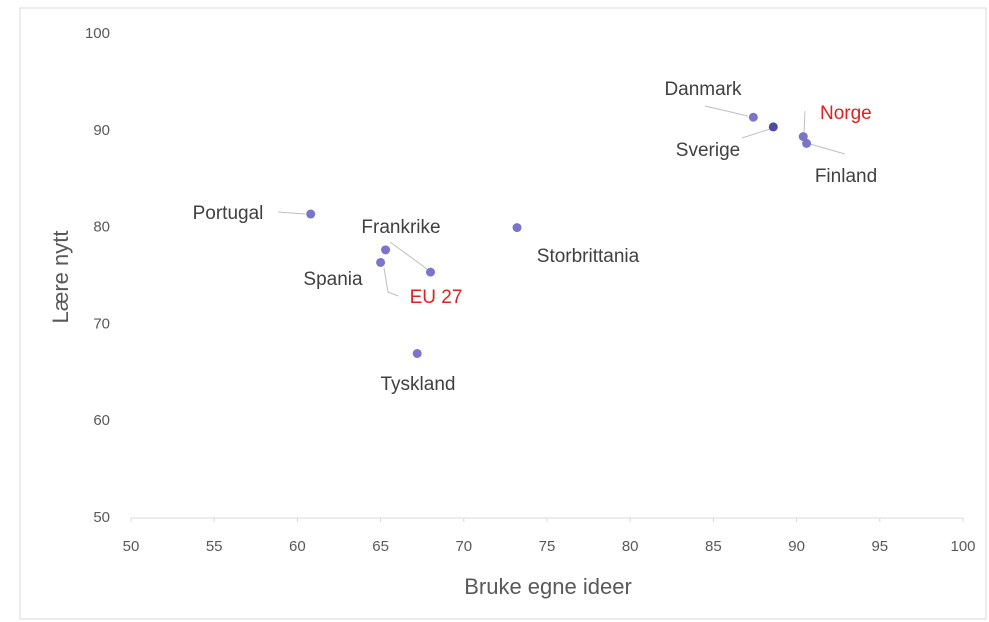  What do you see at coordinates (214, 546) in the screenshot?
I see `x-tick-label: 55` at bounding box center [214, 546].